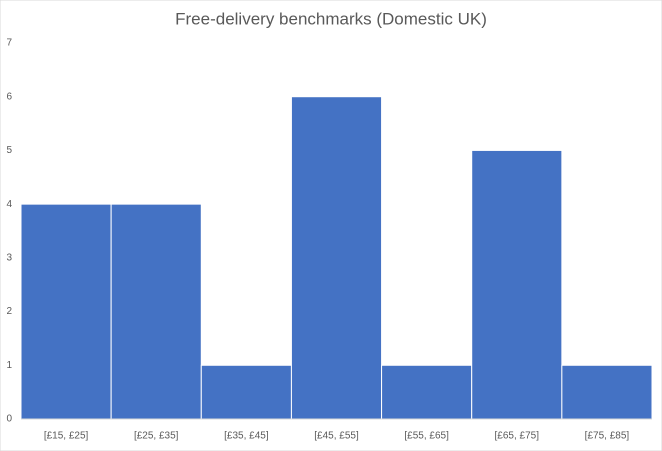 The width and height of the screenshot is (662, 451). Describe the element at coordinates (9, 204) in the screenshot. I see `y-tick-label: 4` at that location.